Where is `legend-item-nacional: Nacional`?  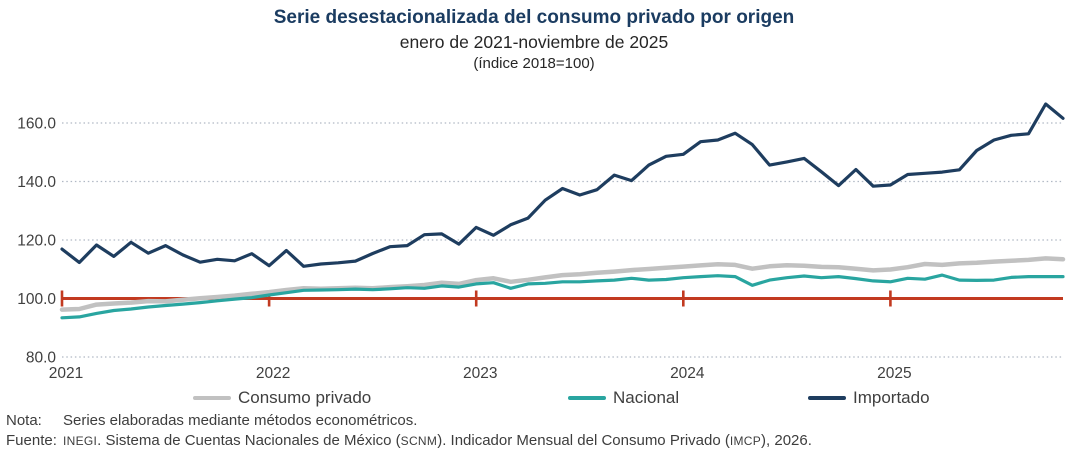 legend-item-nacional: Nacional is located at coordinates (623, 398).